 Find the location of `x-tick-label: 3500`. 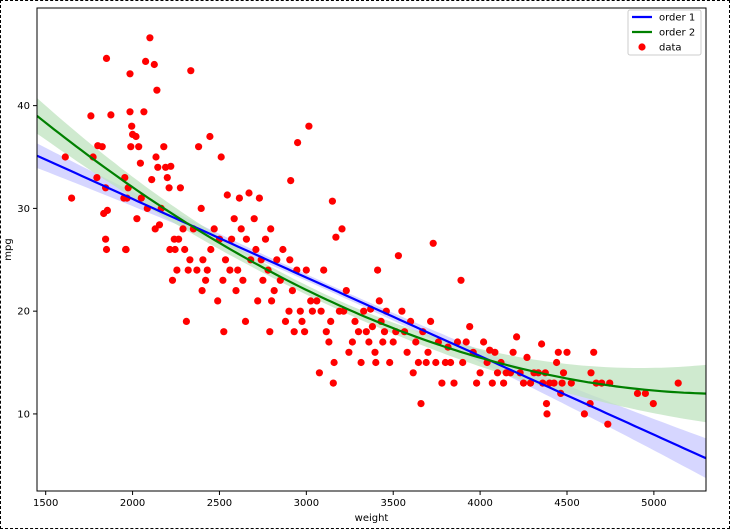

x-tick-label: 3500 is located at coordinates (392, 503).